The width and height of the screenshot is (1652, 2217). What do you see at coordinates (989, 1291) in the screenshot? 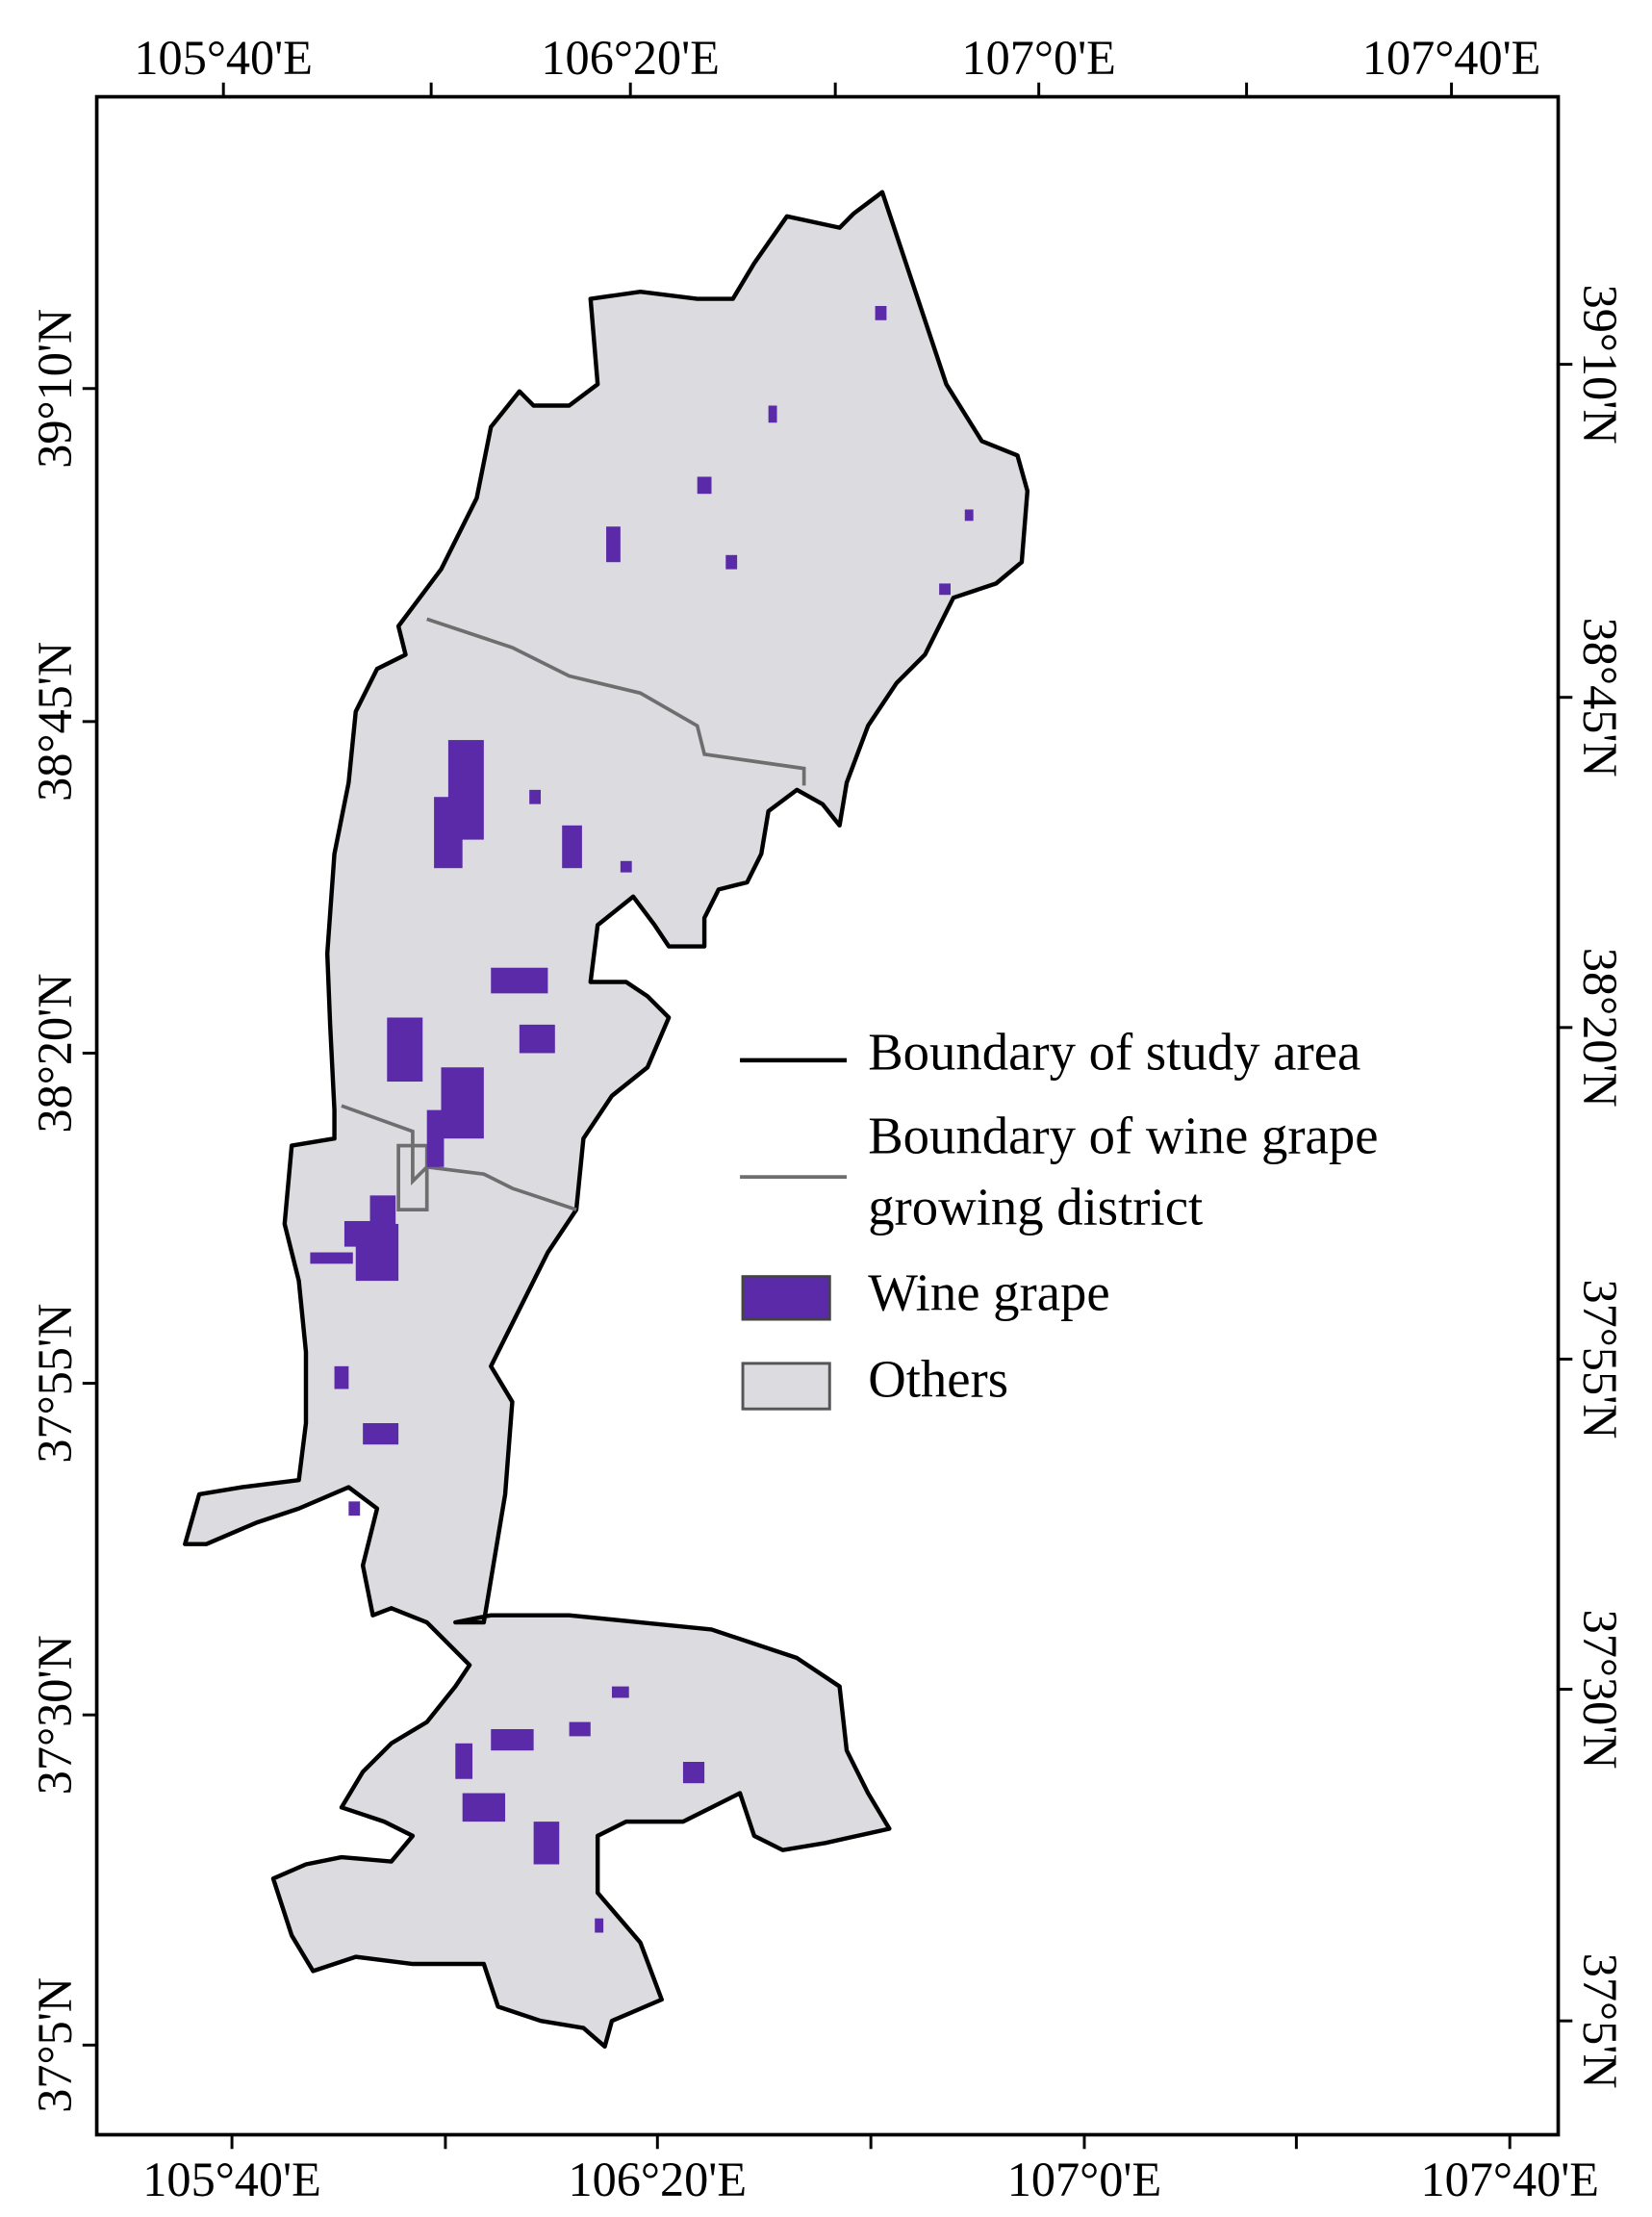
I see `legend-label: Wine grape` at bounding box center [989, 1291].